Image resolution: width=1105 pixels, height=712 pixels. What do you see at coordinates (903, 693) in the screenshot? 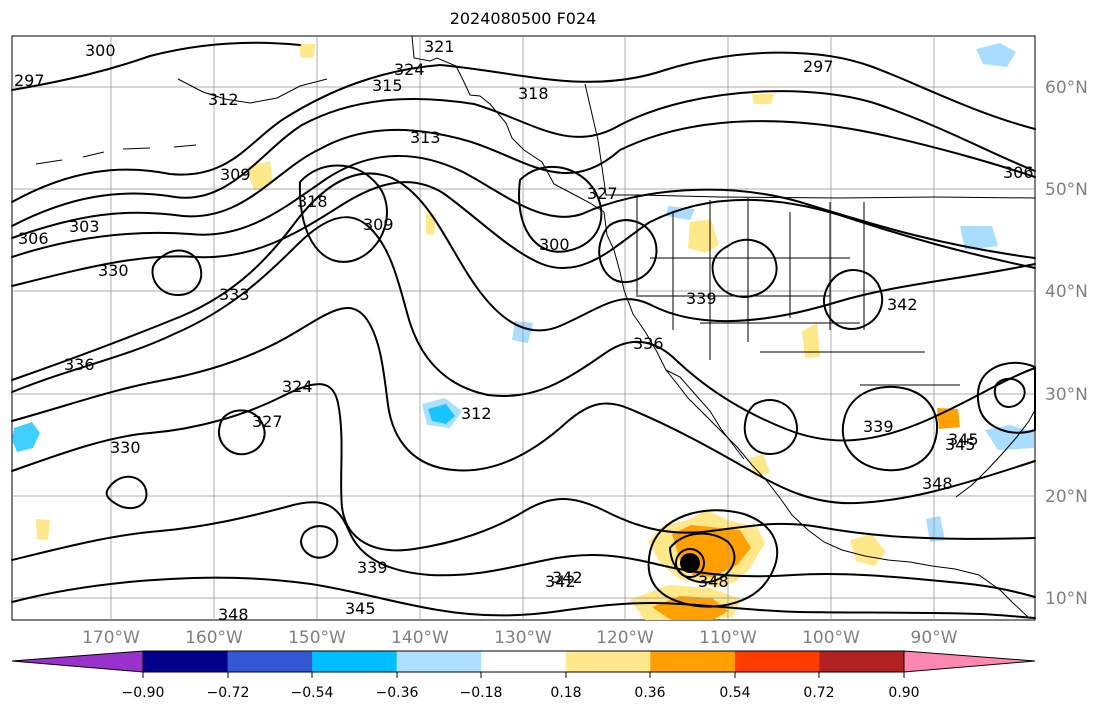
I see `colorbar-tick-label: 0.90` at bounding box center [903, 693].